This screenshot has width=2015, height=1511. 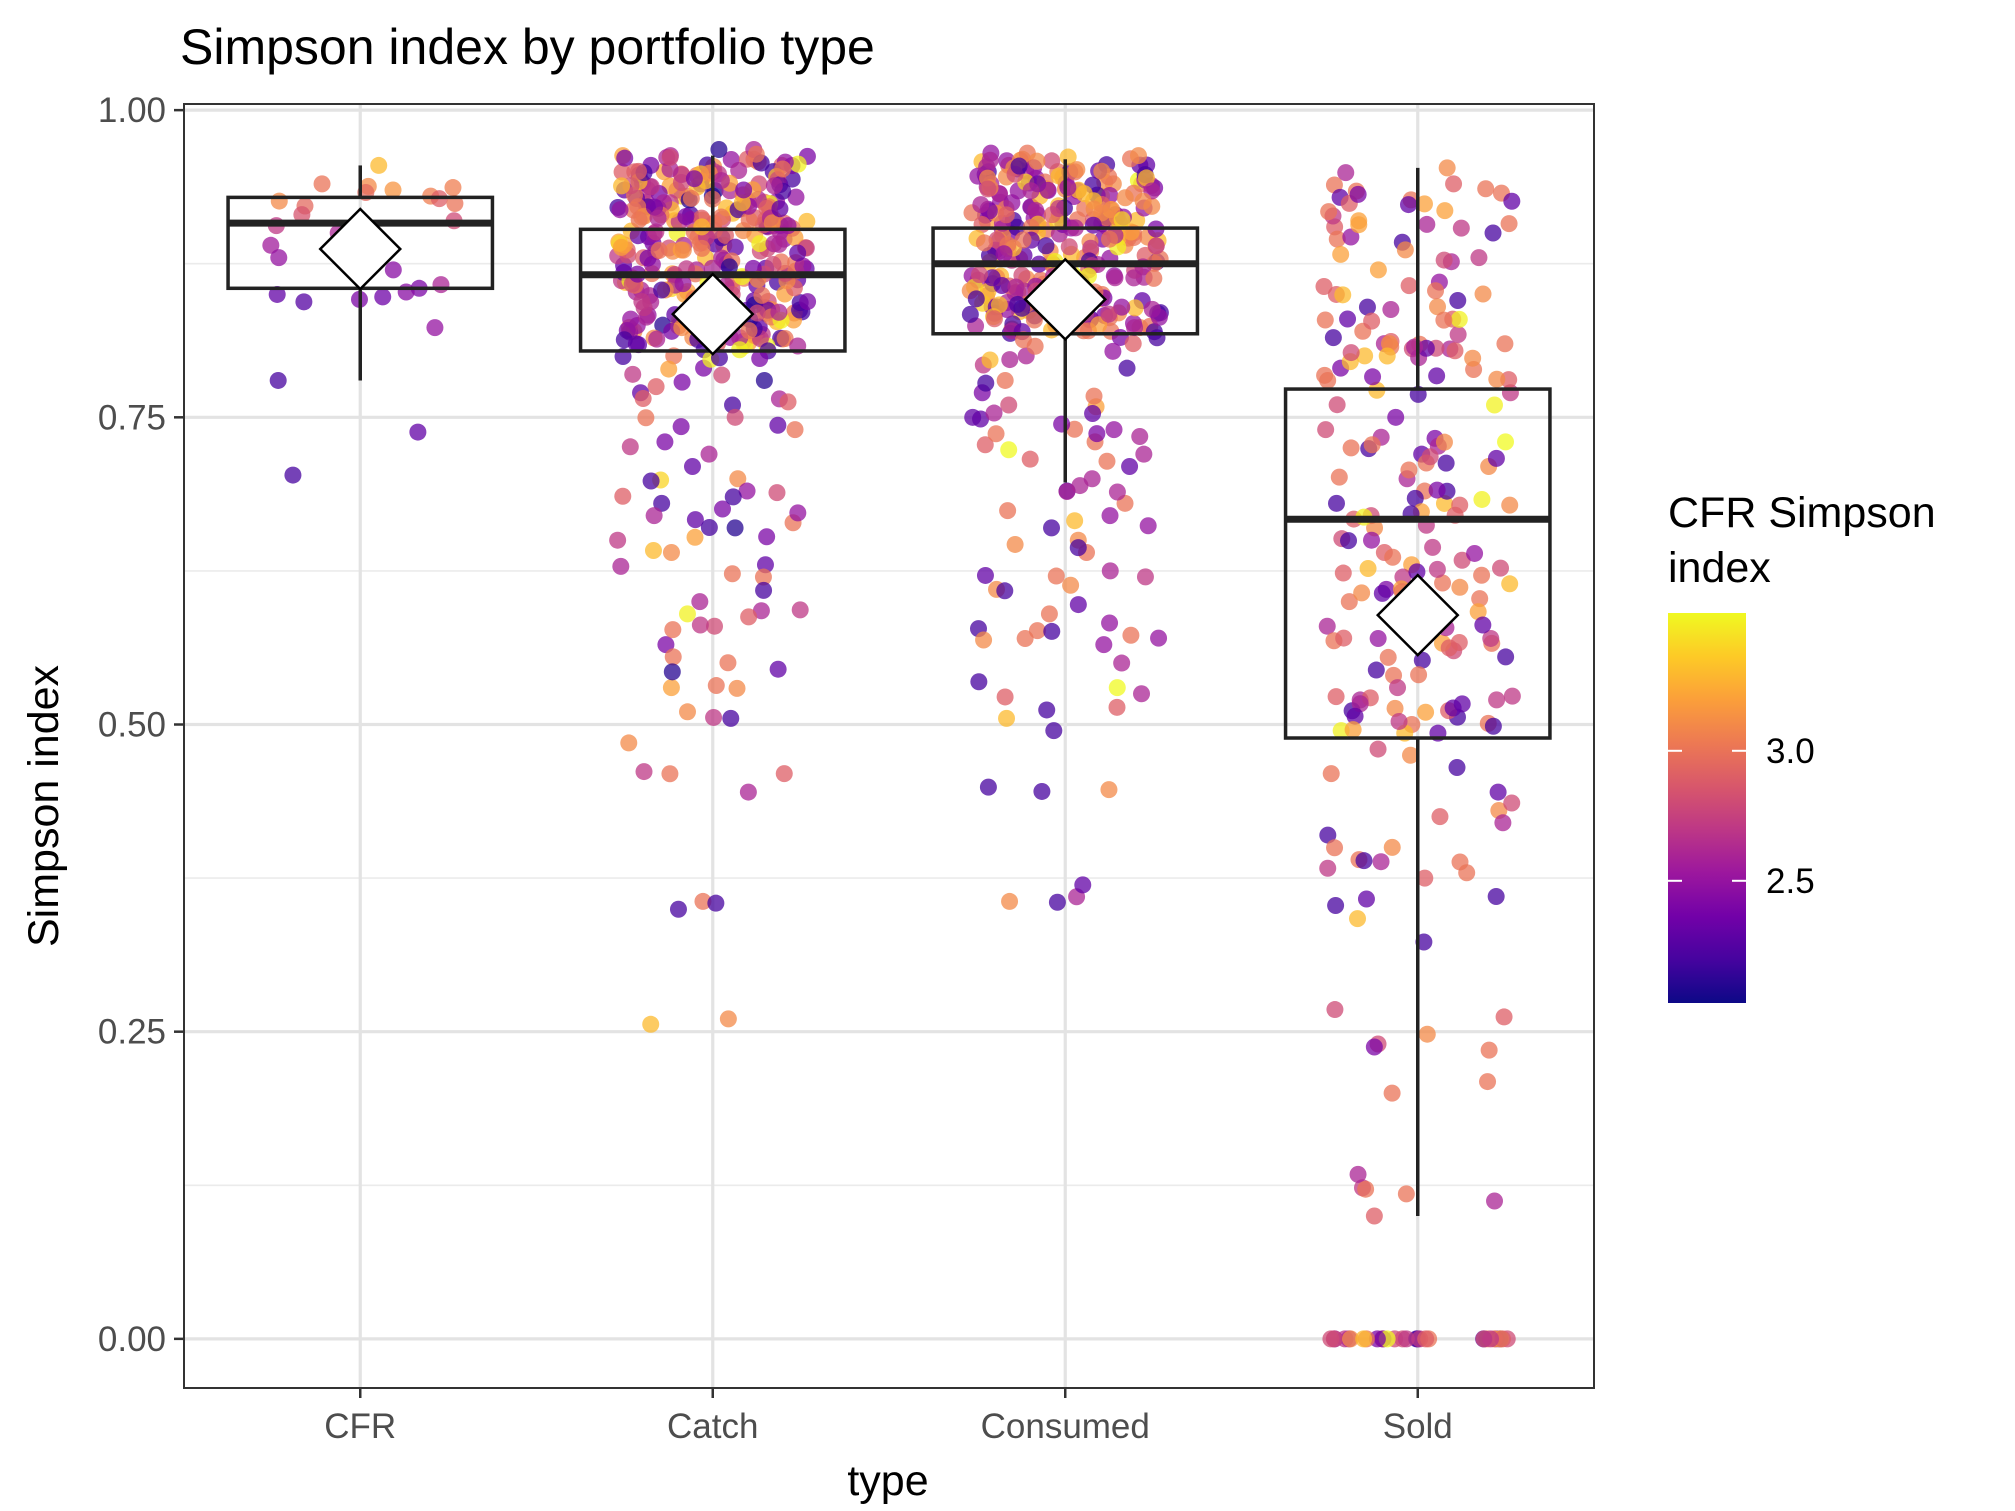 I want to click on iqr-box, so click(x=1417, y=563).